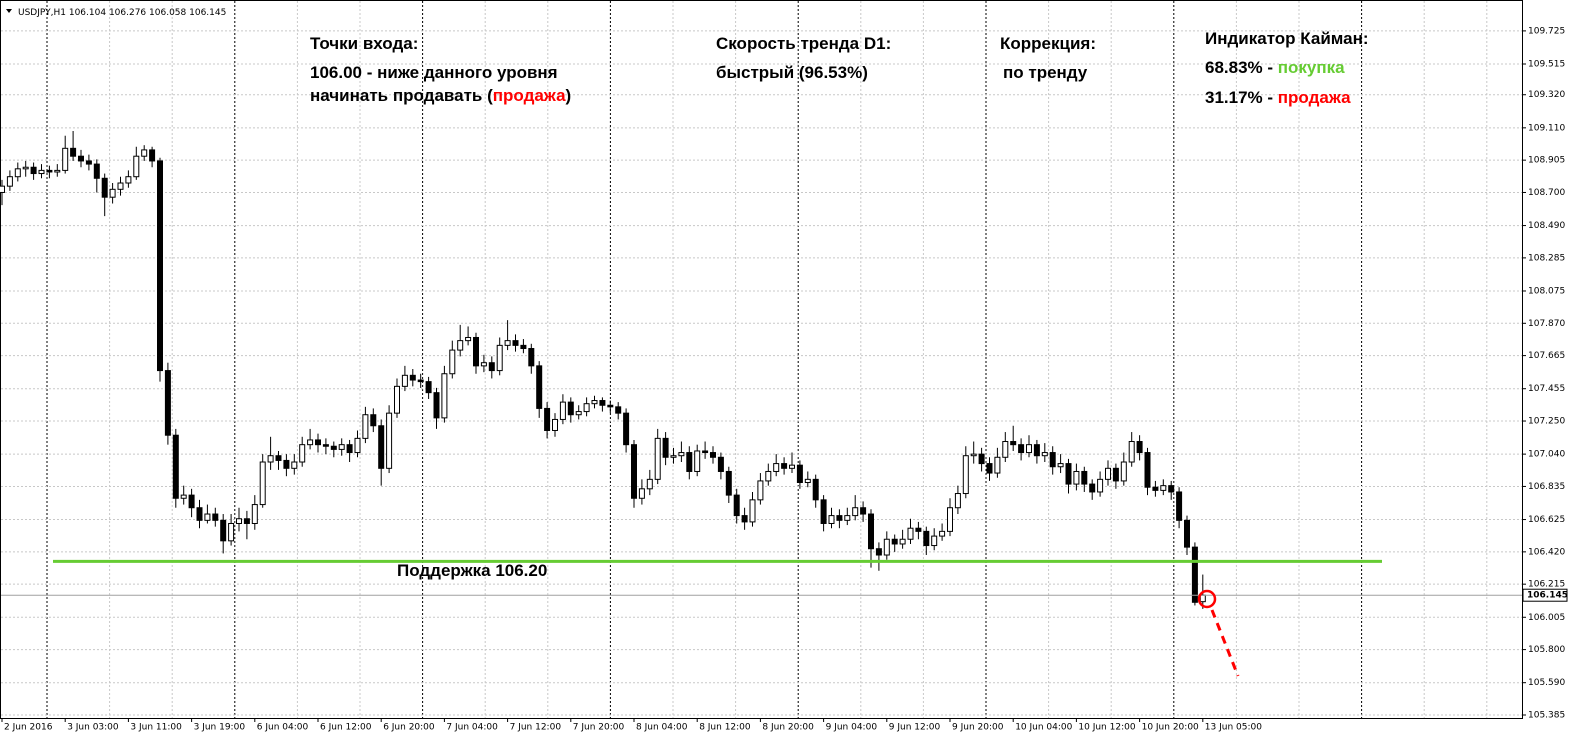 The width and height of the screenshot is (1591, 751). What do you see at coordinates (915, 728) in the screenshot?
I see `x-tick-label: 9 Jun 12:00` at bounding box center [915, 728].